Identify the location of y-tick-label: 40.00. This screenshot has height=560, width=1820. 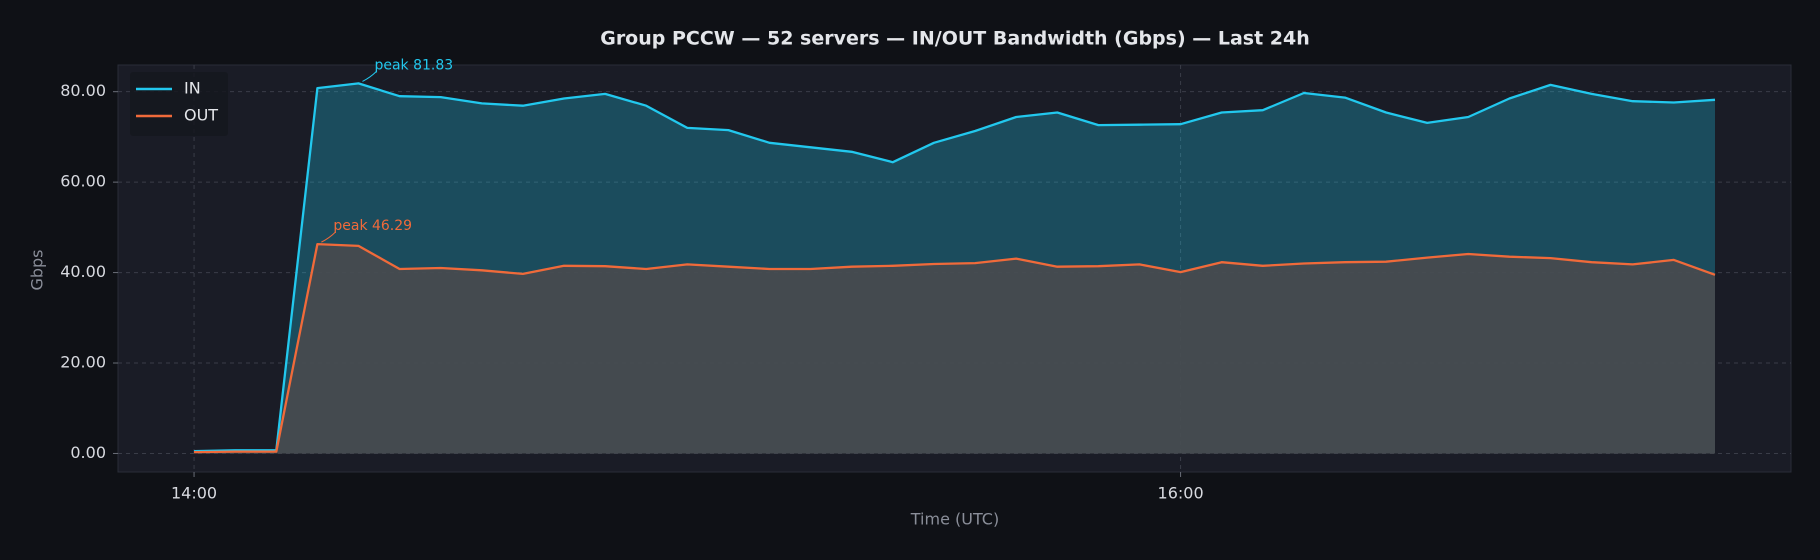
(83, 271).